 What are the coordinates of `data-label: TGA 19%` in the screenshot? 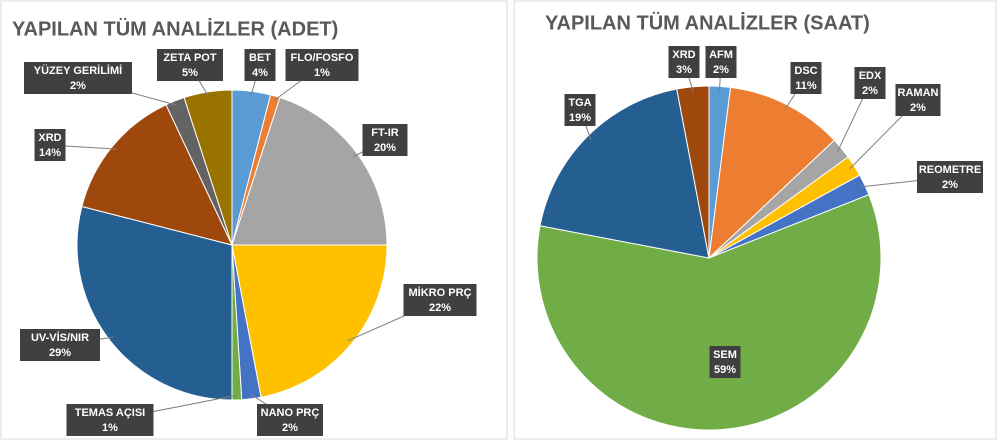 It's located at (580, 110).